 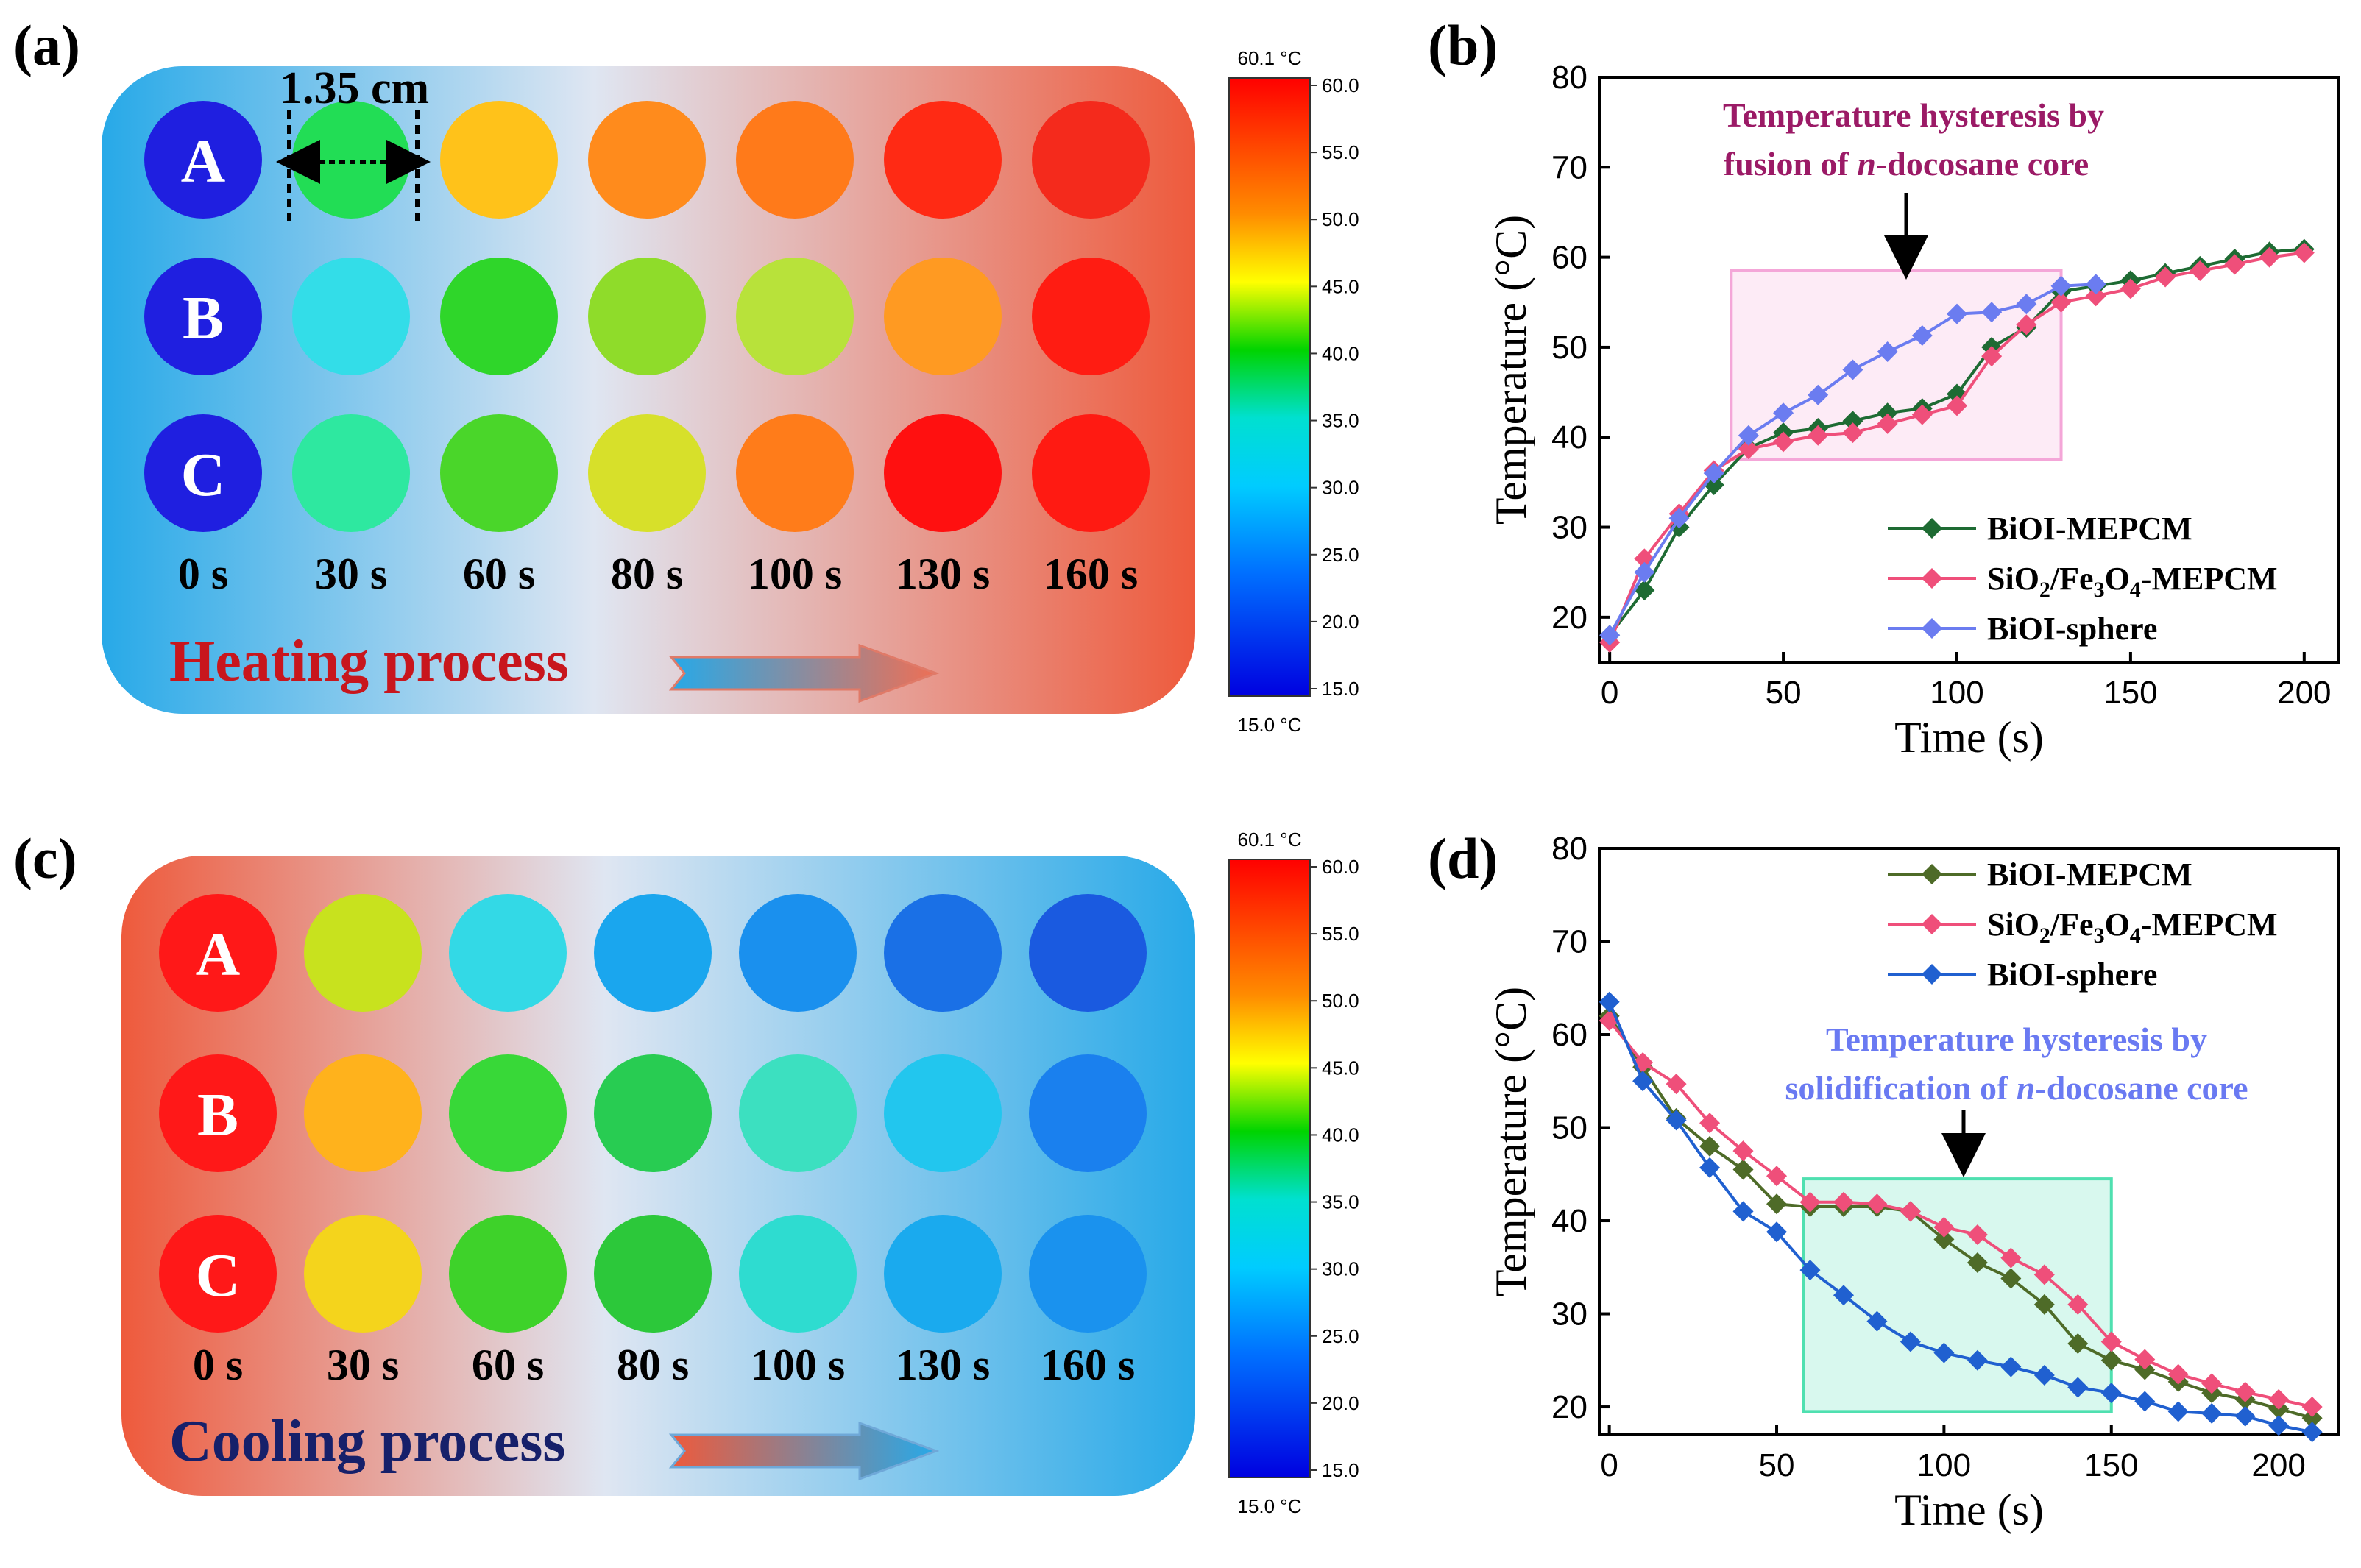 What do you see at coordinates (2304, 693) in the screenshot?
I see `x-tick-label: 200` at bounding box center [2304, 693].